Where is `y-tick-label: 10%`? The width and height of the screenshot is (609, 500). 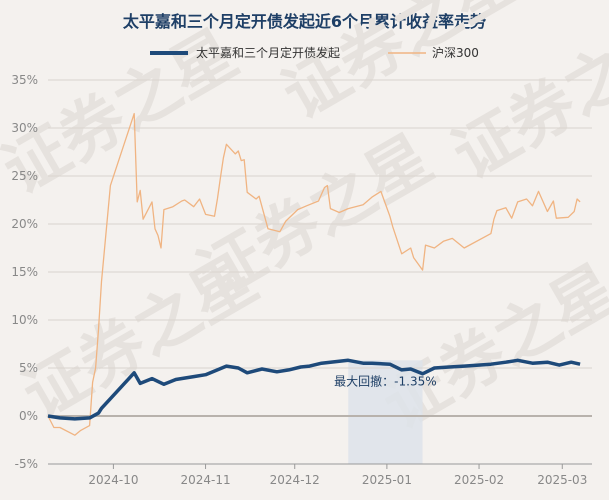
y-tick-label: 10% is located at coordinates (24, 320).